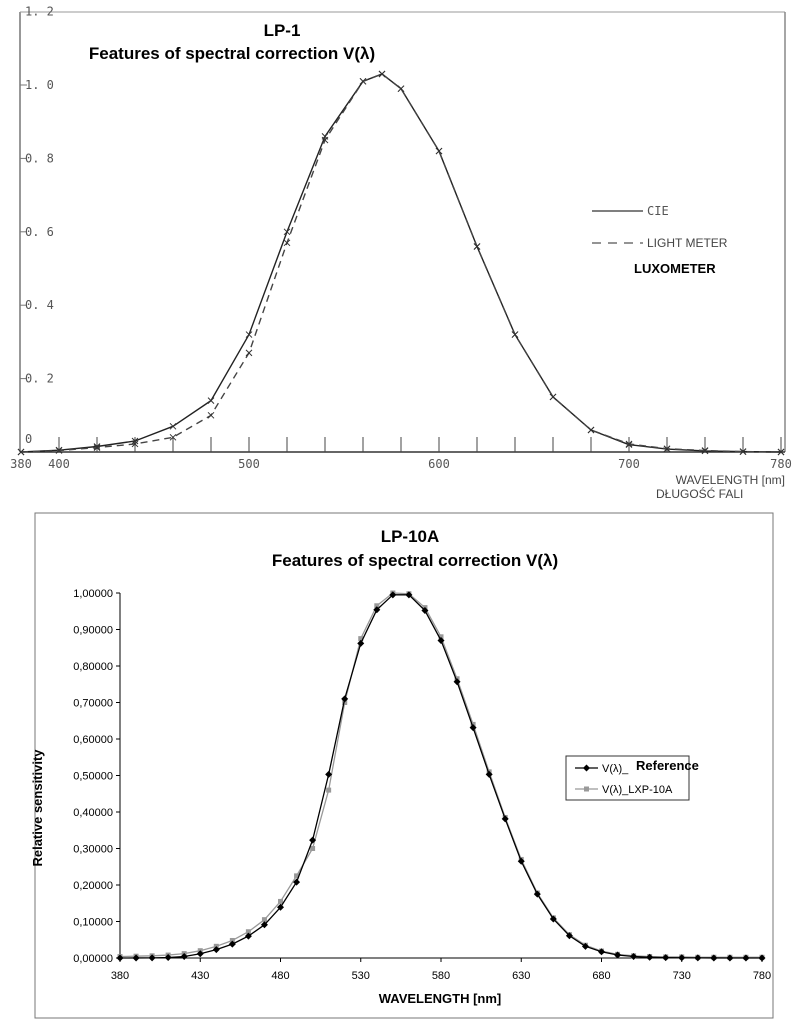 This screenshot has height=1028, width=799. What do you see at coordinates (93, 667) in the screenshot?
I see `y-tick-label: 0,80000` at bounding box center [93, 667].